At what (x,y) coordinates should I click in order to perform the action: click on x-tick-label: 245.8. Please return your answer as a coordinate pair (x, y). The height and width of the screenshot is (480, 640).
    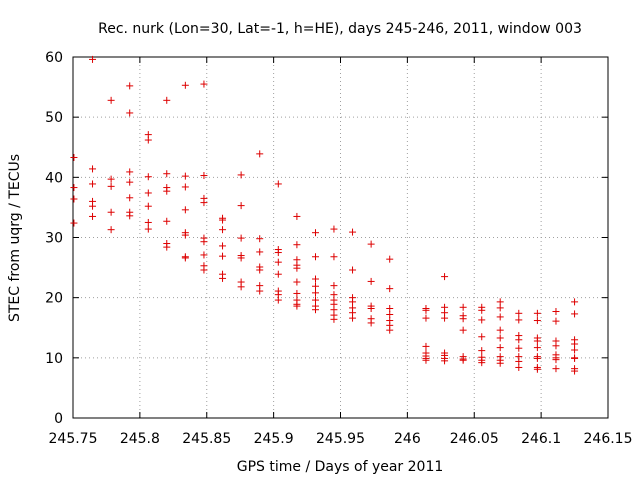
    Looking at the image, I should click on (140, 439).